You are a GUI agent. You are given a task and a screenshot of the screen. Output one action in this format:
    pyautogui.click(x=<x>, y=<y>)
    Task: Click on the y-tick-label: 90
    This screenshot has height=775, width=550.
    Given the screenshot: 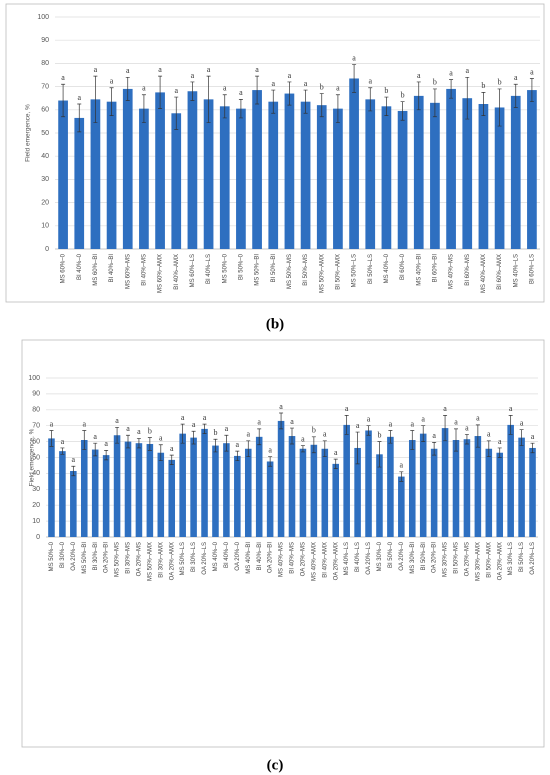 What is the action you would take?
    pyautogui.click(x=36, y=394)
    